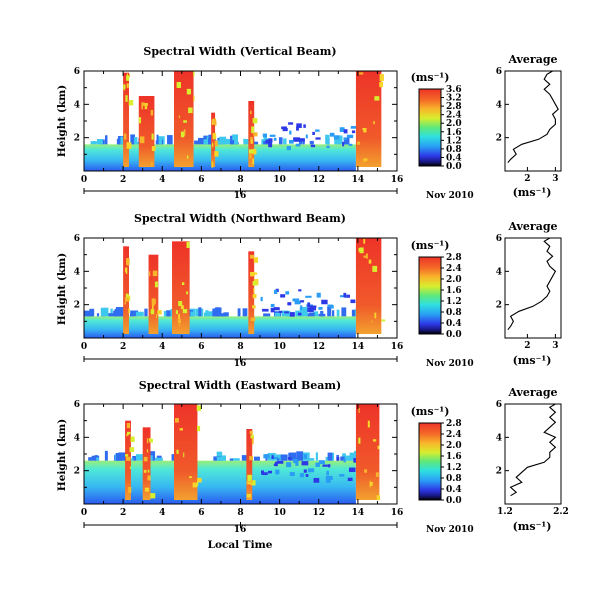  I want to click on date-label: Nov 2010, so click(450, 196).